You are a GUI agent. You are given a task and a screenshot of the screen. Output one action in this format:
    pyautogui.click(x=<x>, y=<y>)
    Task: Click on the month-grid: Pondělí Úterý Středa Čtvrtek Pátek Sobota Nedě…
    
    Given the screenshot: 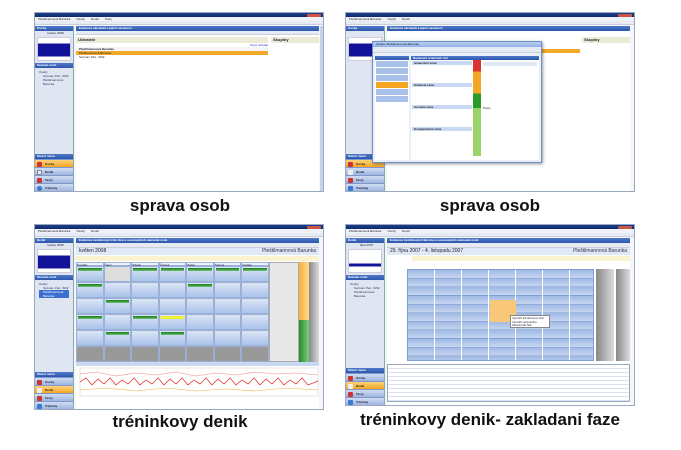 What is the action you would take?
    pyautogui.click(x=172, y=312)
    